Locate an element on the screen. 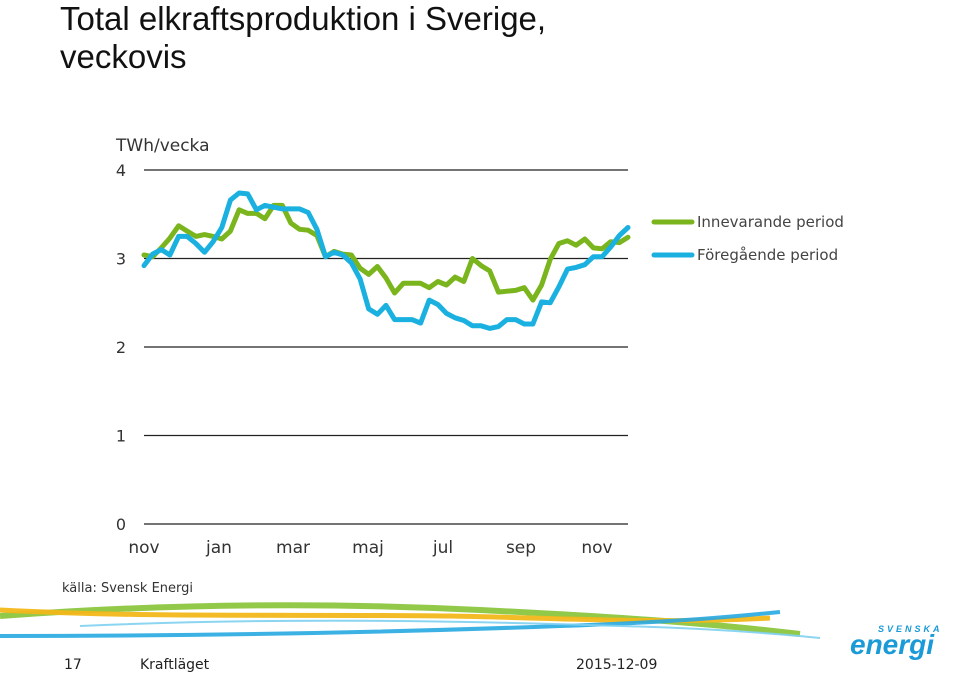  svensk-energi-logo: SVENSKA energi is located at coordinates (896, 642).